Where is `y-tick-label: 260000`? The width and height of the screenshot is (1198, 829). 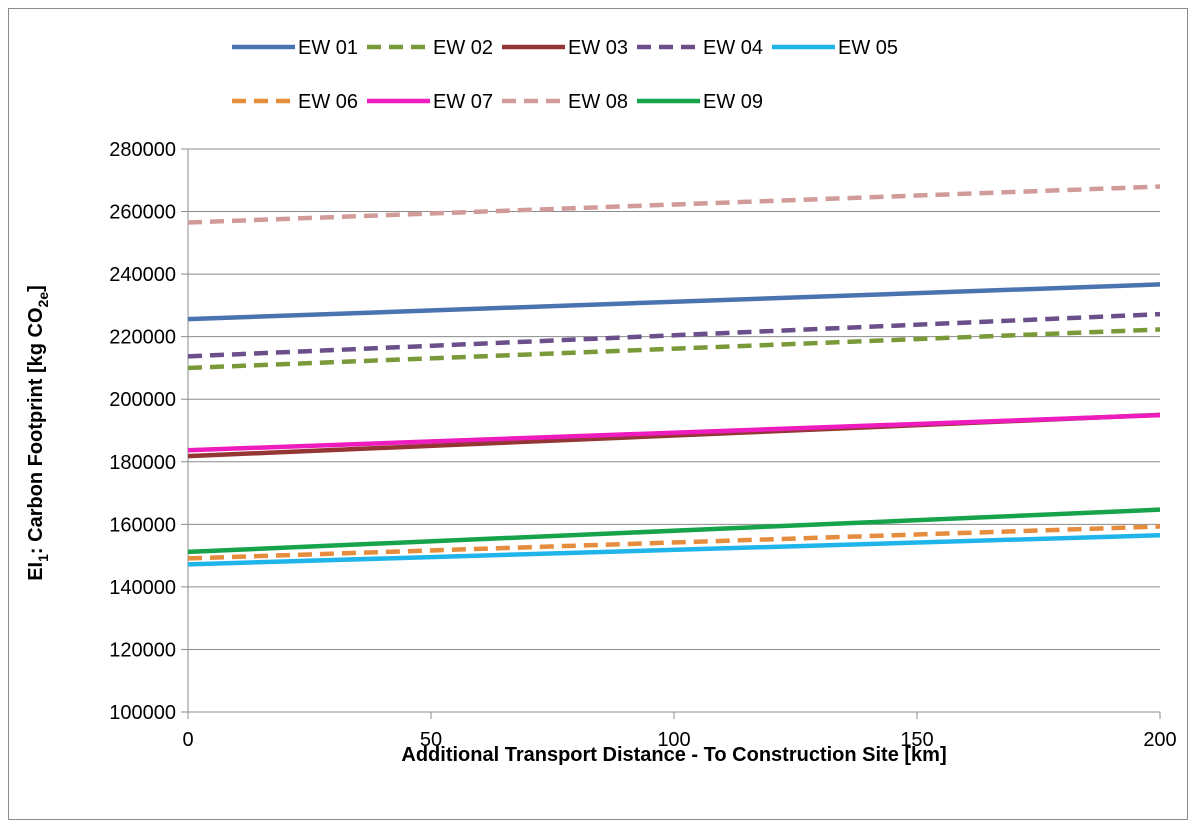
y-tick-label: 260000 is located at coordinates (142, 213).